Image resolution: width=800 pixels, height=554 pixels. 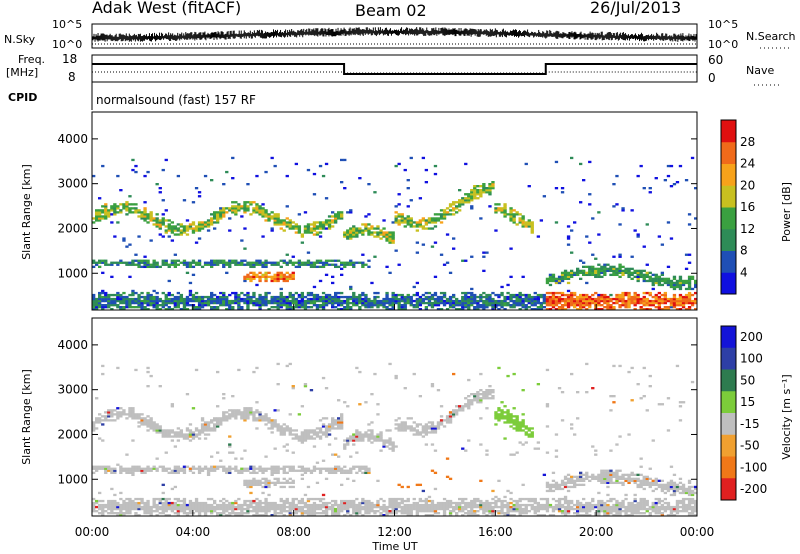 I want to click on nsearch-label: N.Search, so click(x=771, y=36).